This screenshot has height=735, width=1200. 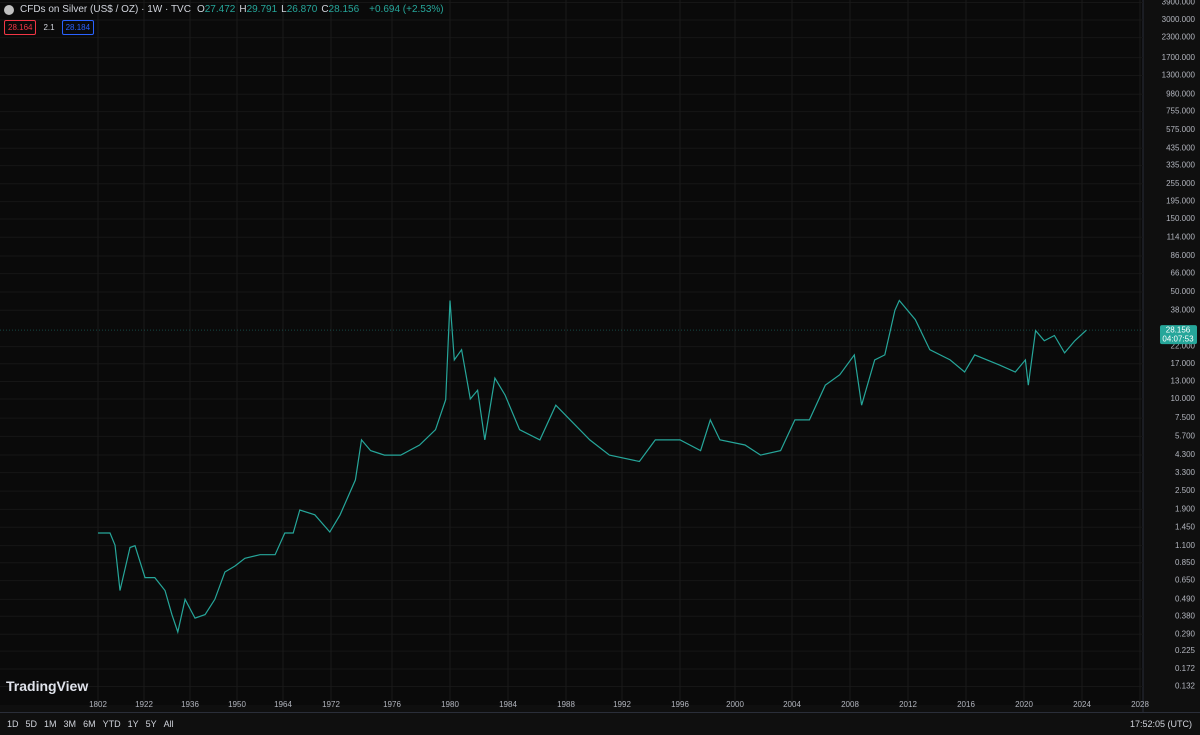 What do you see at coordinates (1183, 255) in the screenshot?
I see `y-tick-label: 86.000` at bounding box center [1183, 255].